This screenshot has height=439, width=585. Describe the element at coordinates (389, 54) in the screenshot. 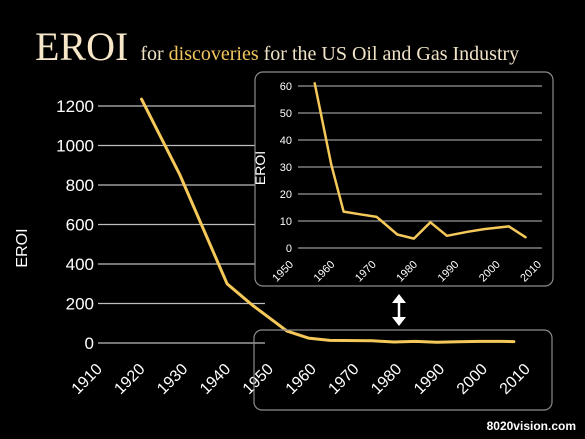

I see `title-suffix: for the US Oil and Gas Industry` at that location.